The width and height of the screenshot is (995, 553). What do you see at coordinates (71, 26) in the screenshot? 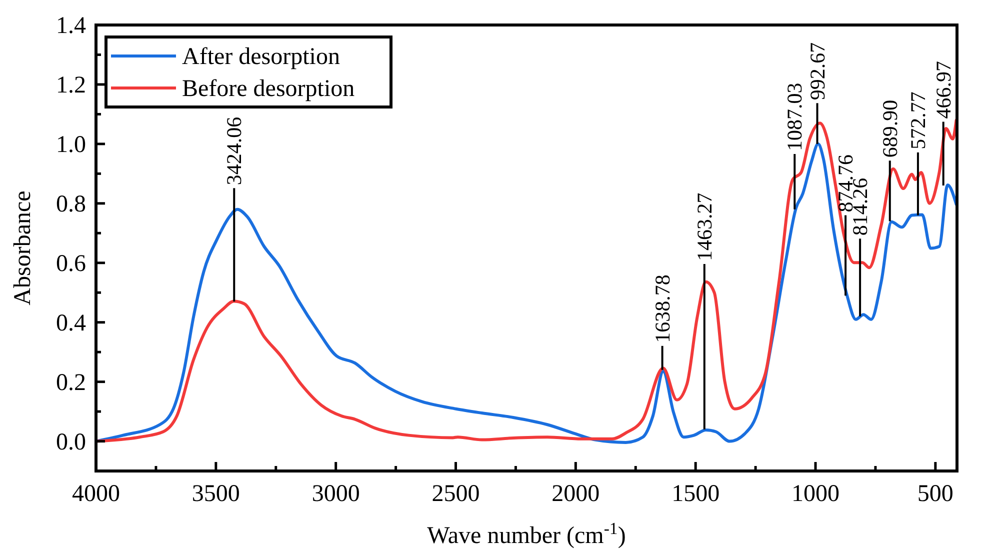
I see `y-tick-label: 1.4` at bounding box center [71, 26].